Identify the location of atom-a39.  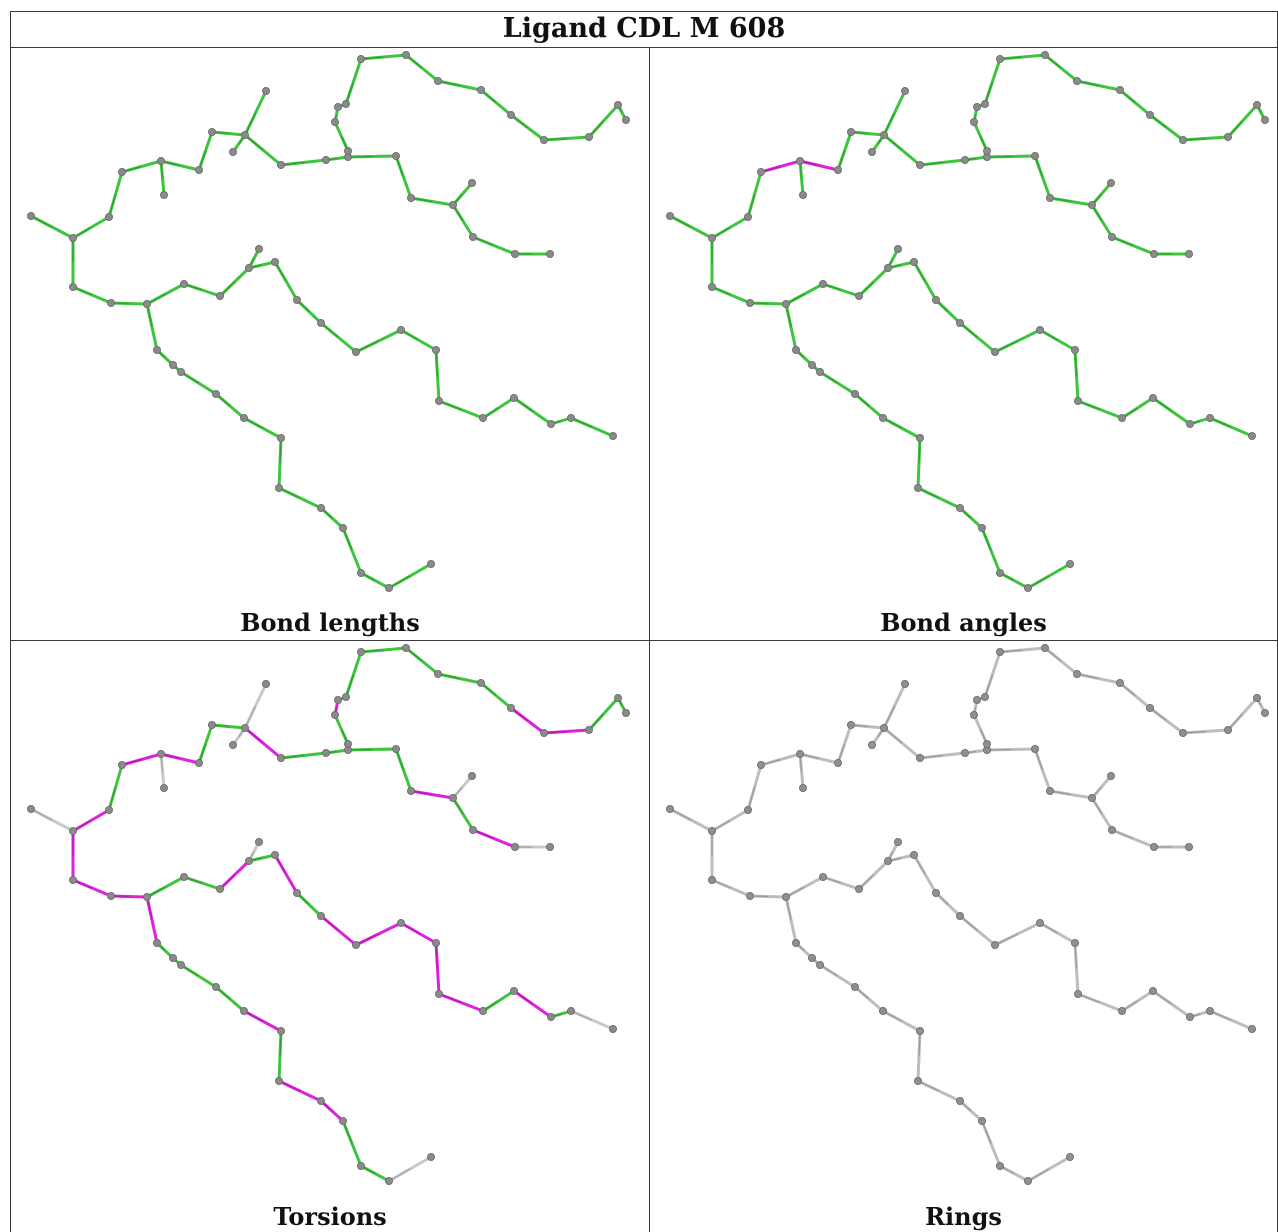
(858, 888).